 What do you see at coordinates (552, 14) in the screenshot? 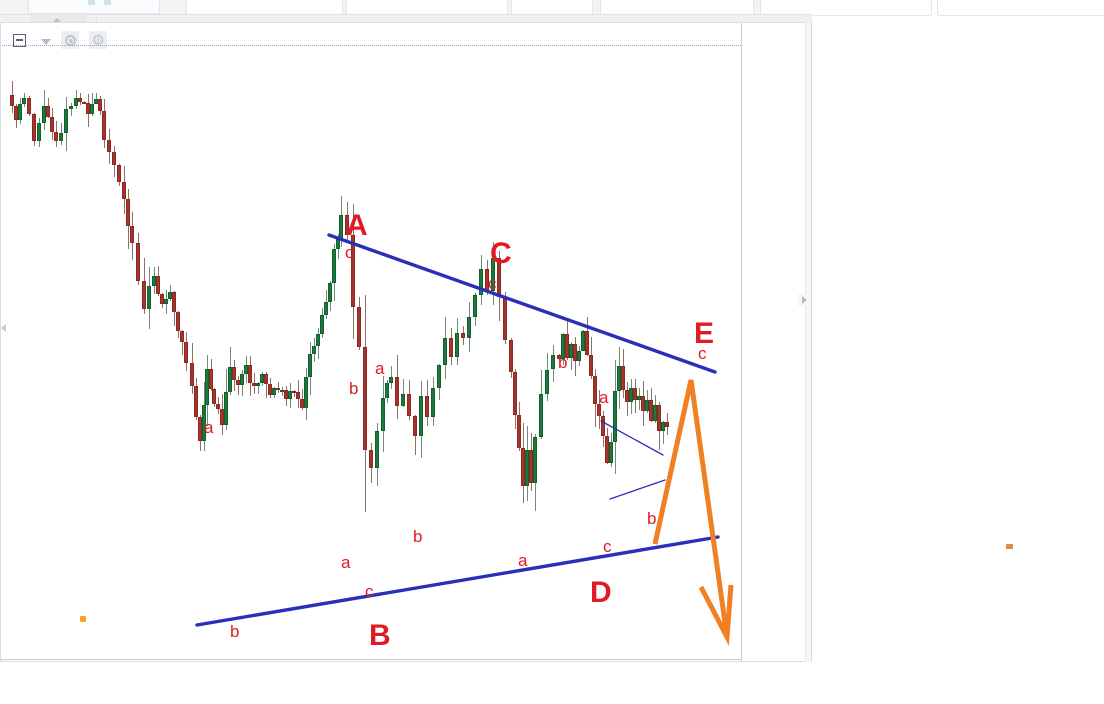
I see `browser-toolbar` at bounding box center [552, 14].